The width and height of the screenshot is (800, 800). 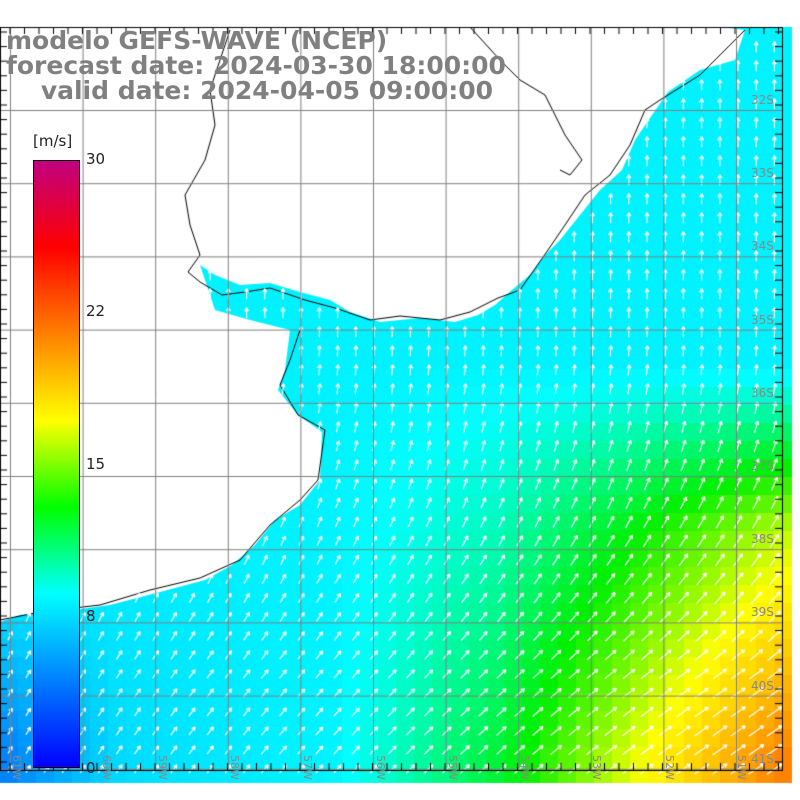 I want to click on latitude-label: 34S, so click(x=762, y=246).